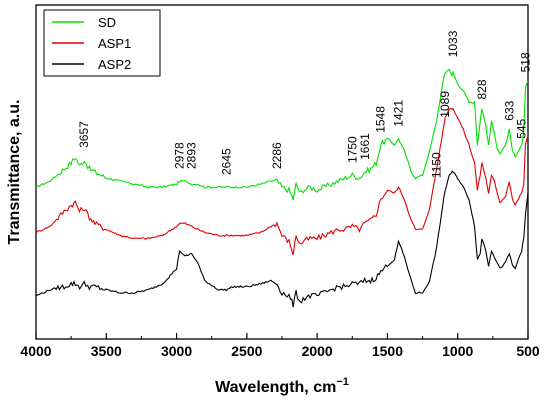 Image resolution: width=550 pixels, height=403 pixels. I want to click on x-axis-label: Wavelength, cm−1, so click(282, 386).